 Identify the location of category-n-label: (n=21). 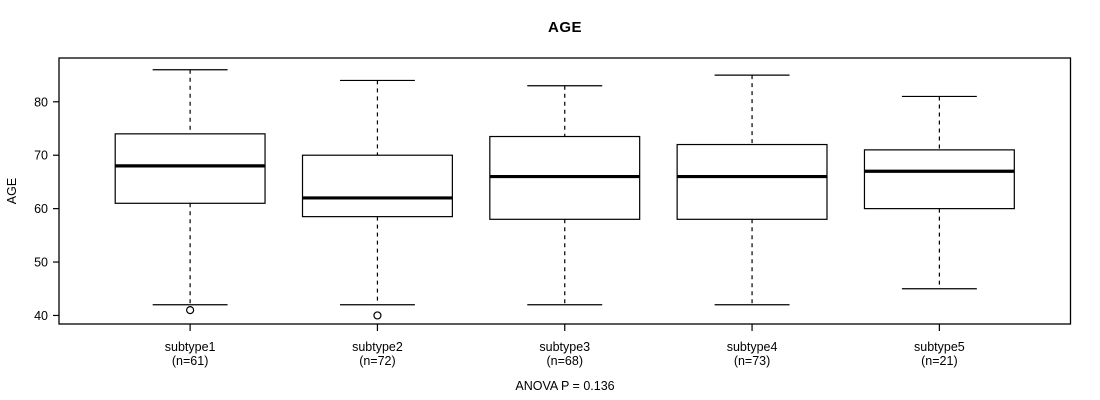
(939, 361).